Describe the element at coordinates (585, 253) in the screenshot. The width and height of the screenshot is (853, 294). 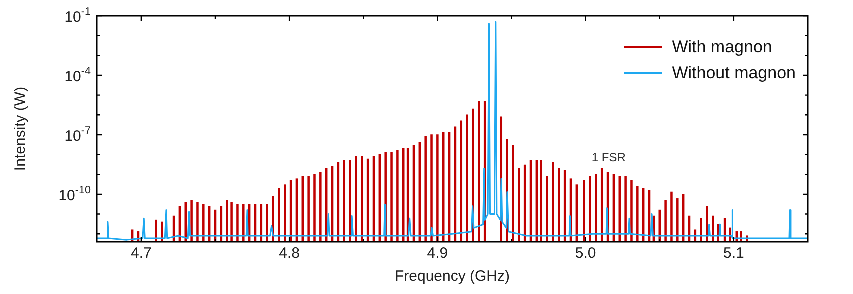
I see `x-tick-label: 5.0` at that location.